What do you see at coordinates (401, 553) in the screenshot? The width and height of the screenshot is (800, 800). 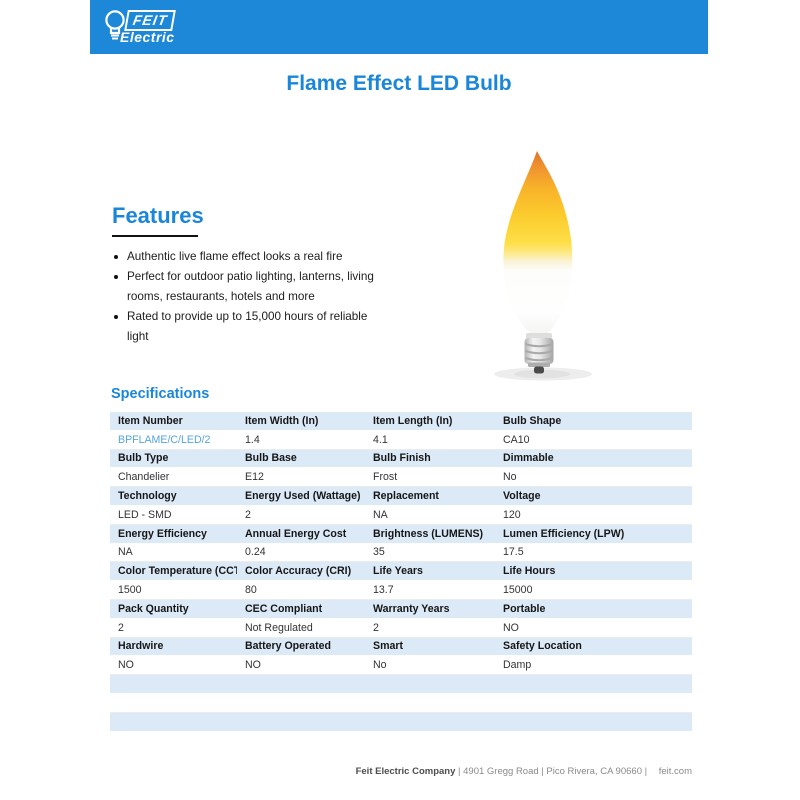 I see `spec-value-row: NA 0.24 35 17.5` at bounding box center [401, 553].